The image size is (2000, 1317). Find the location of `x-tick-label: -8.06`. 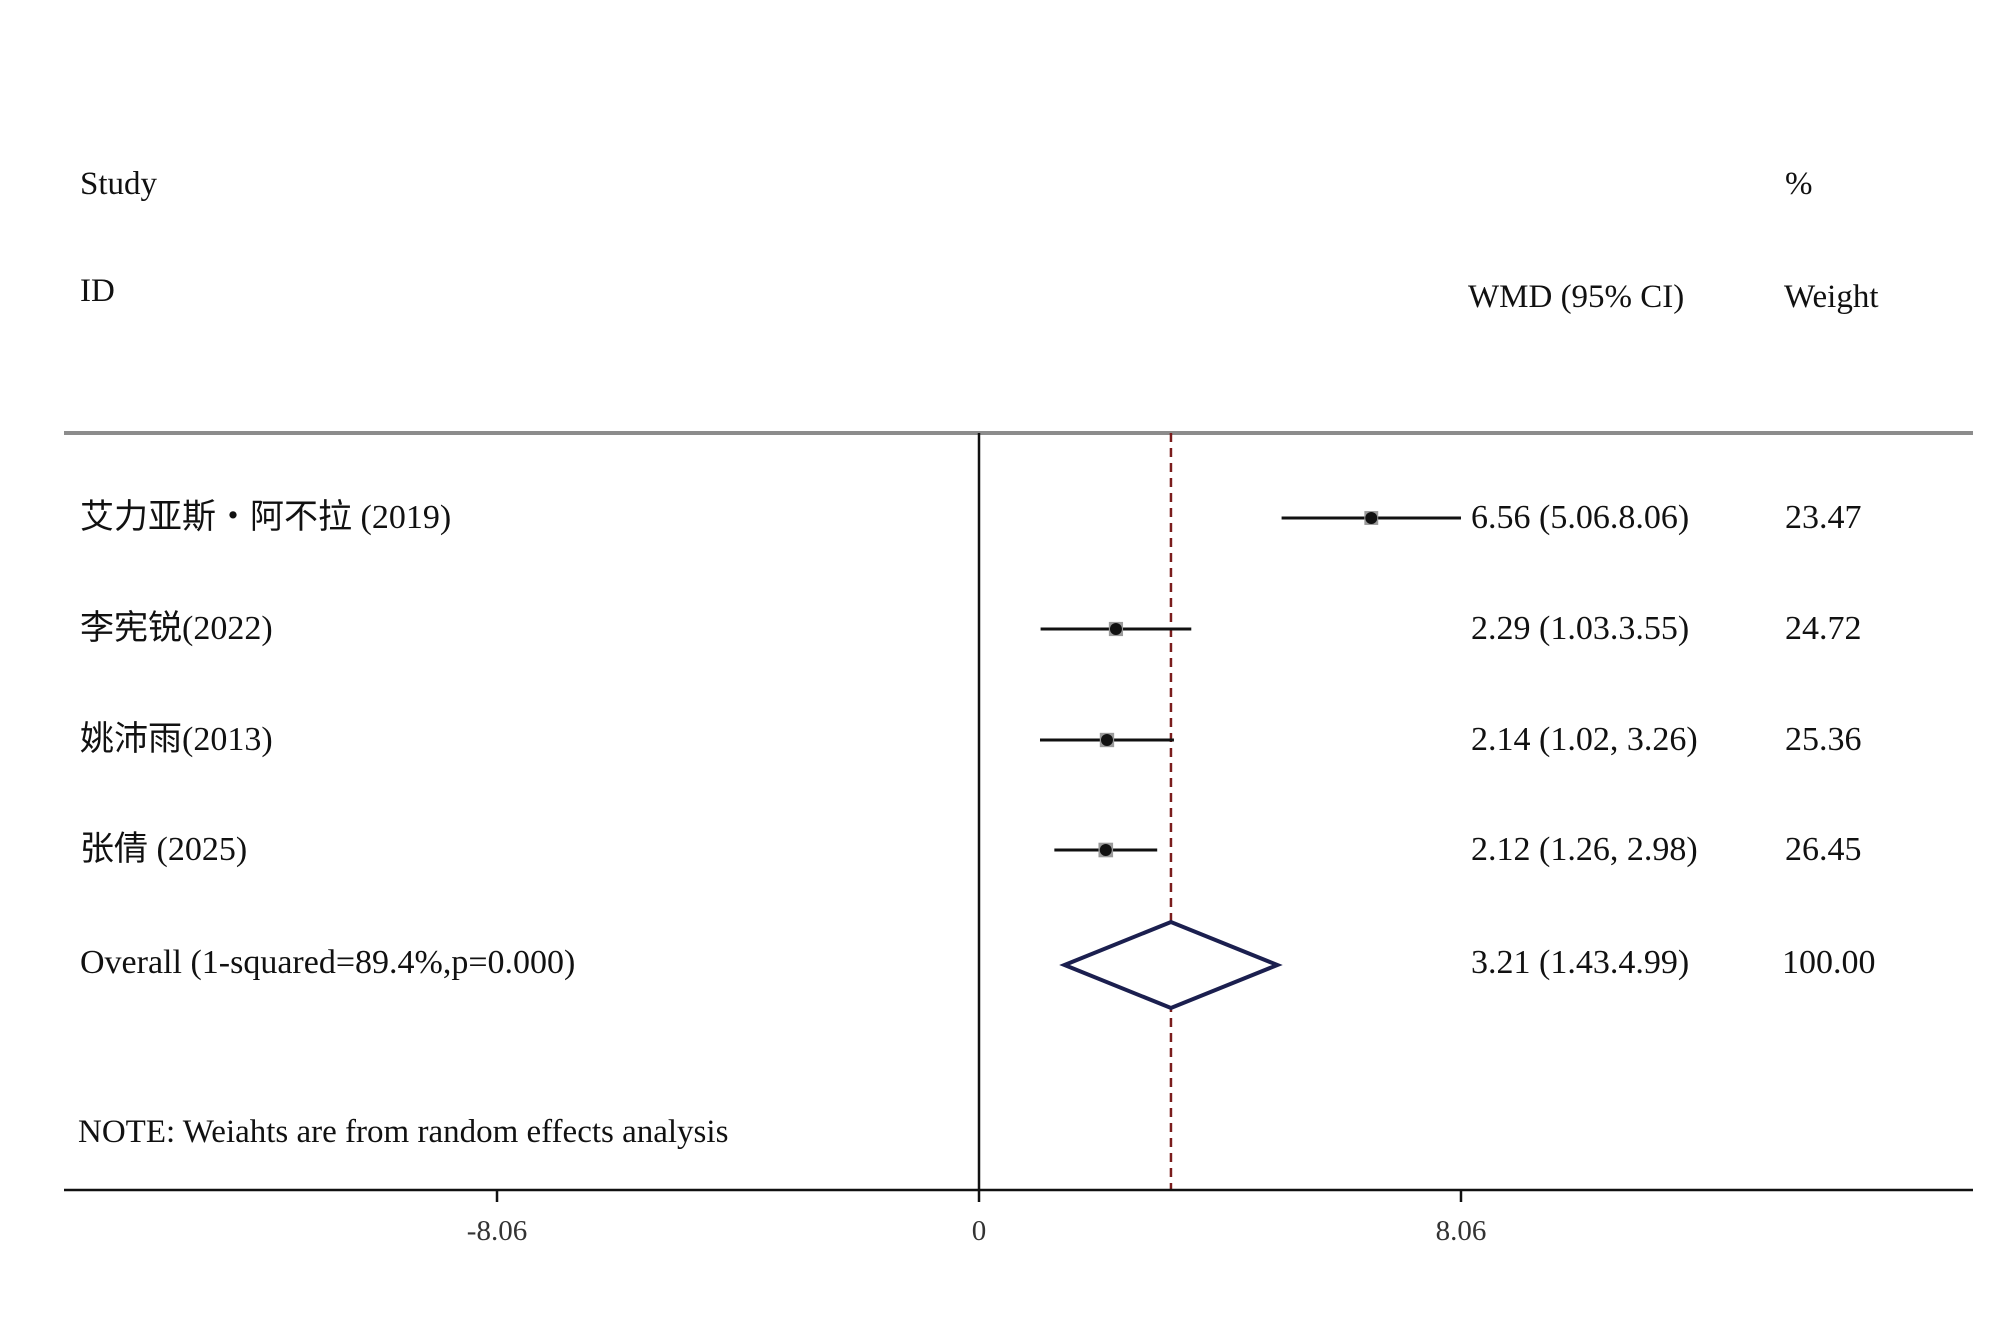

x-tick-label: -8.06 is located at coordinates (497, 1231).